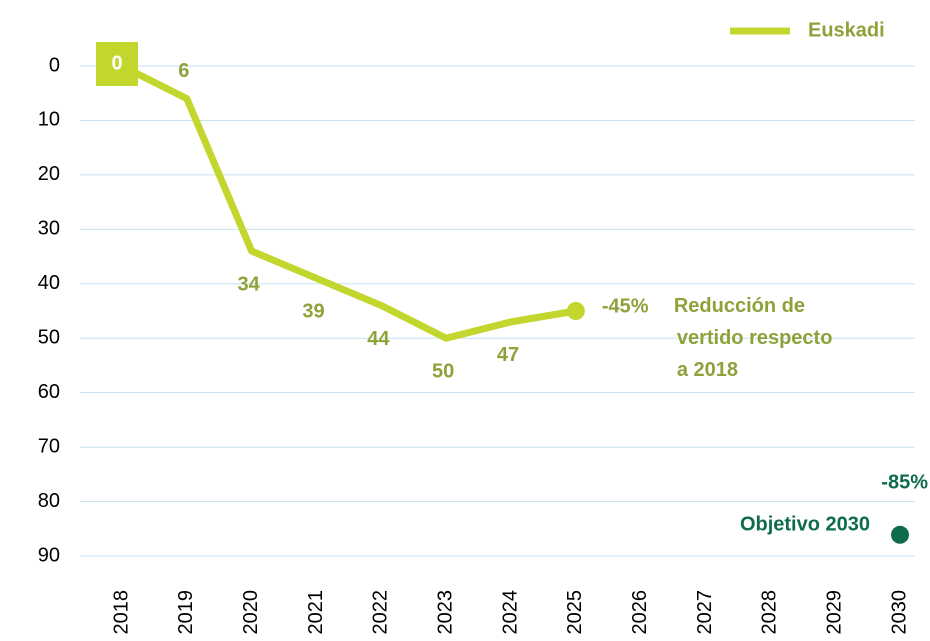 The width and height of the screenshot is (930, 641). I want to click on x-tick-label: 2022, so click(381, 612).